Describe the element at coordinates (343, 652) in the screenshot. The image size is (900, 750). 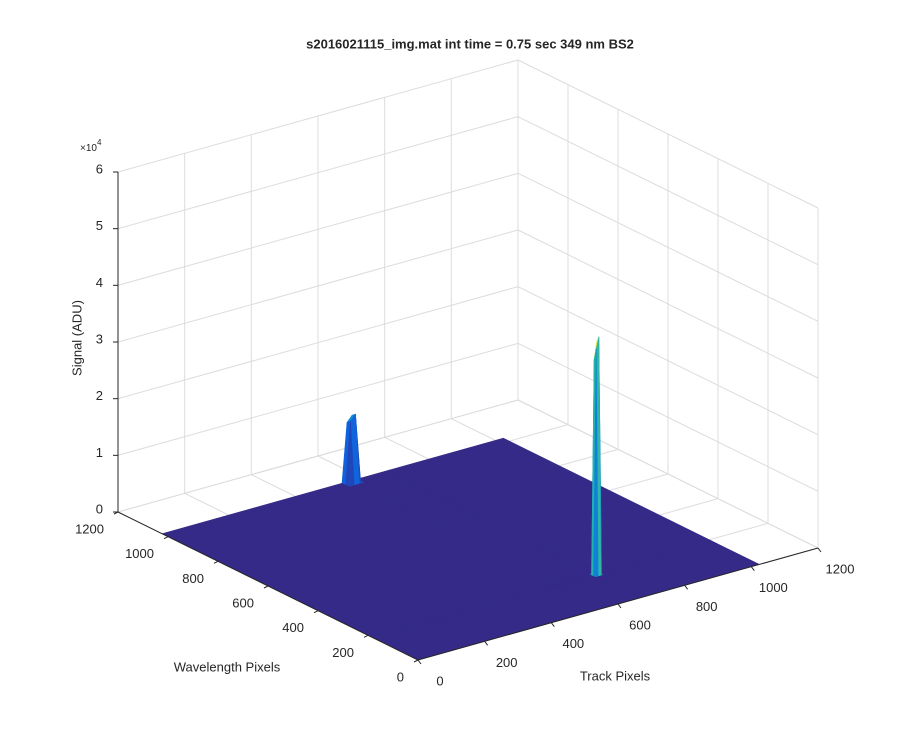
I see `y-tick-label: 200` at that location.